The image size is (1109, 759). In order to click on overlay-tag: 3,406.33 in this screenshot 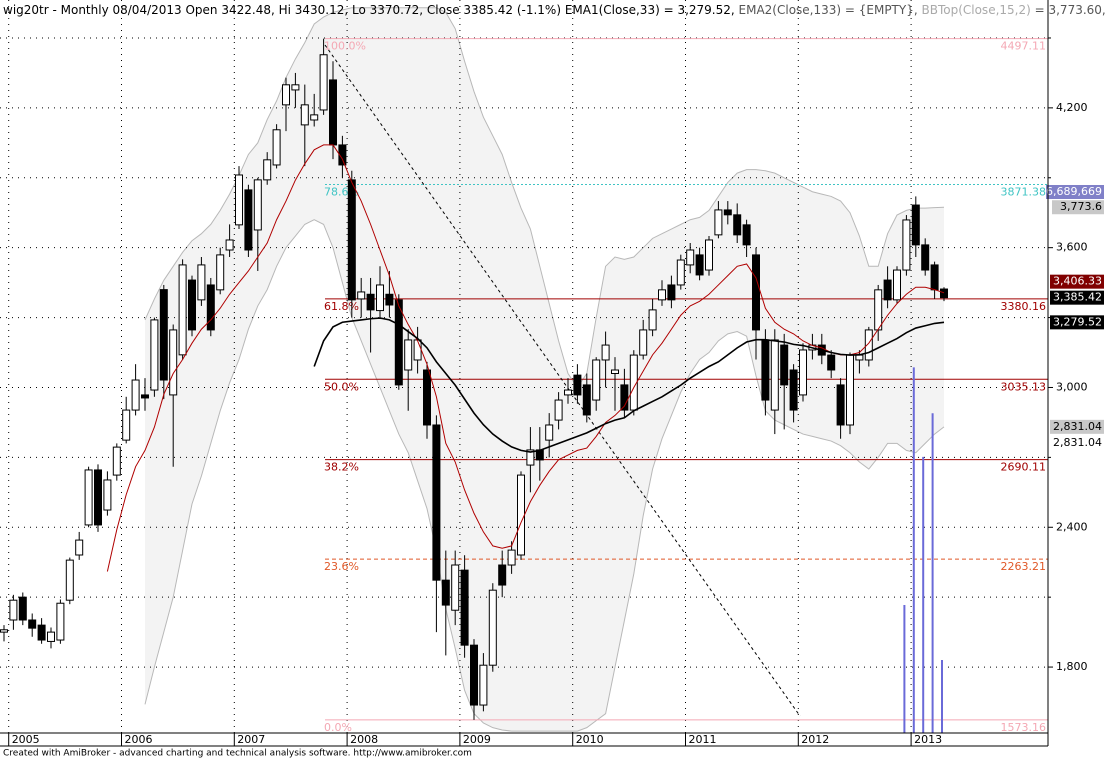, I will do `click(1077, 281)`.